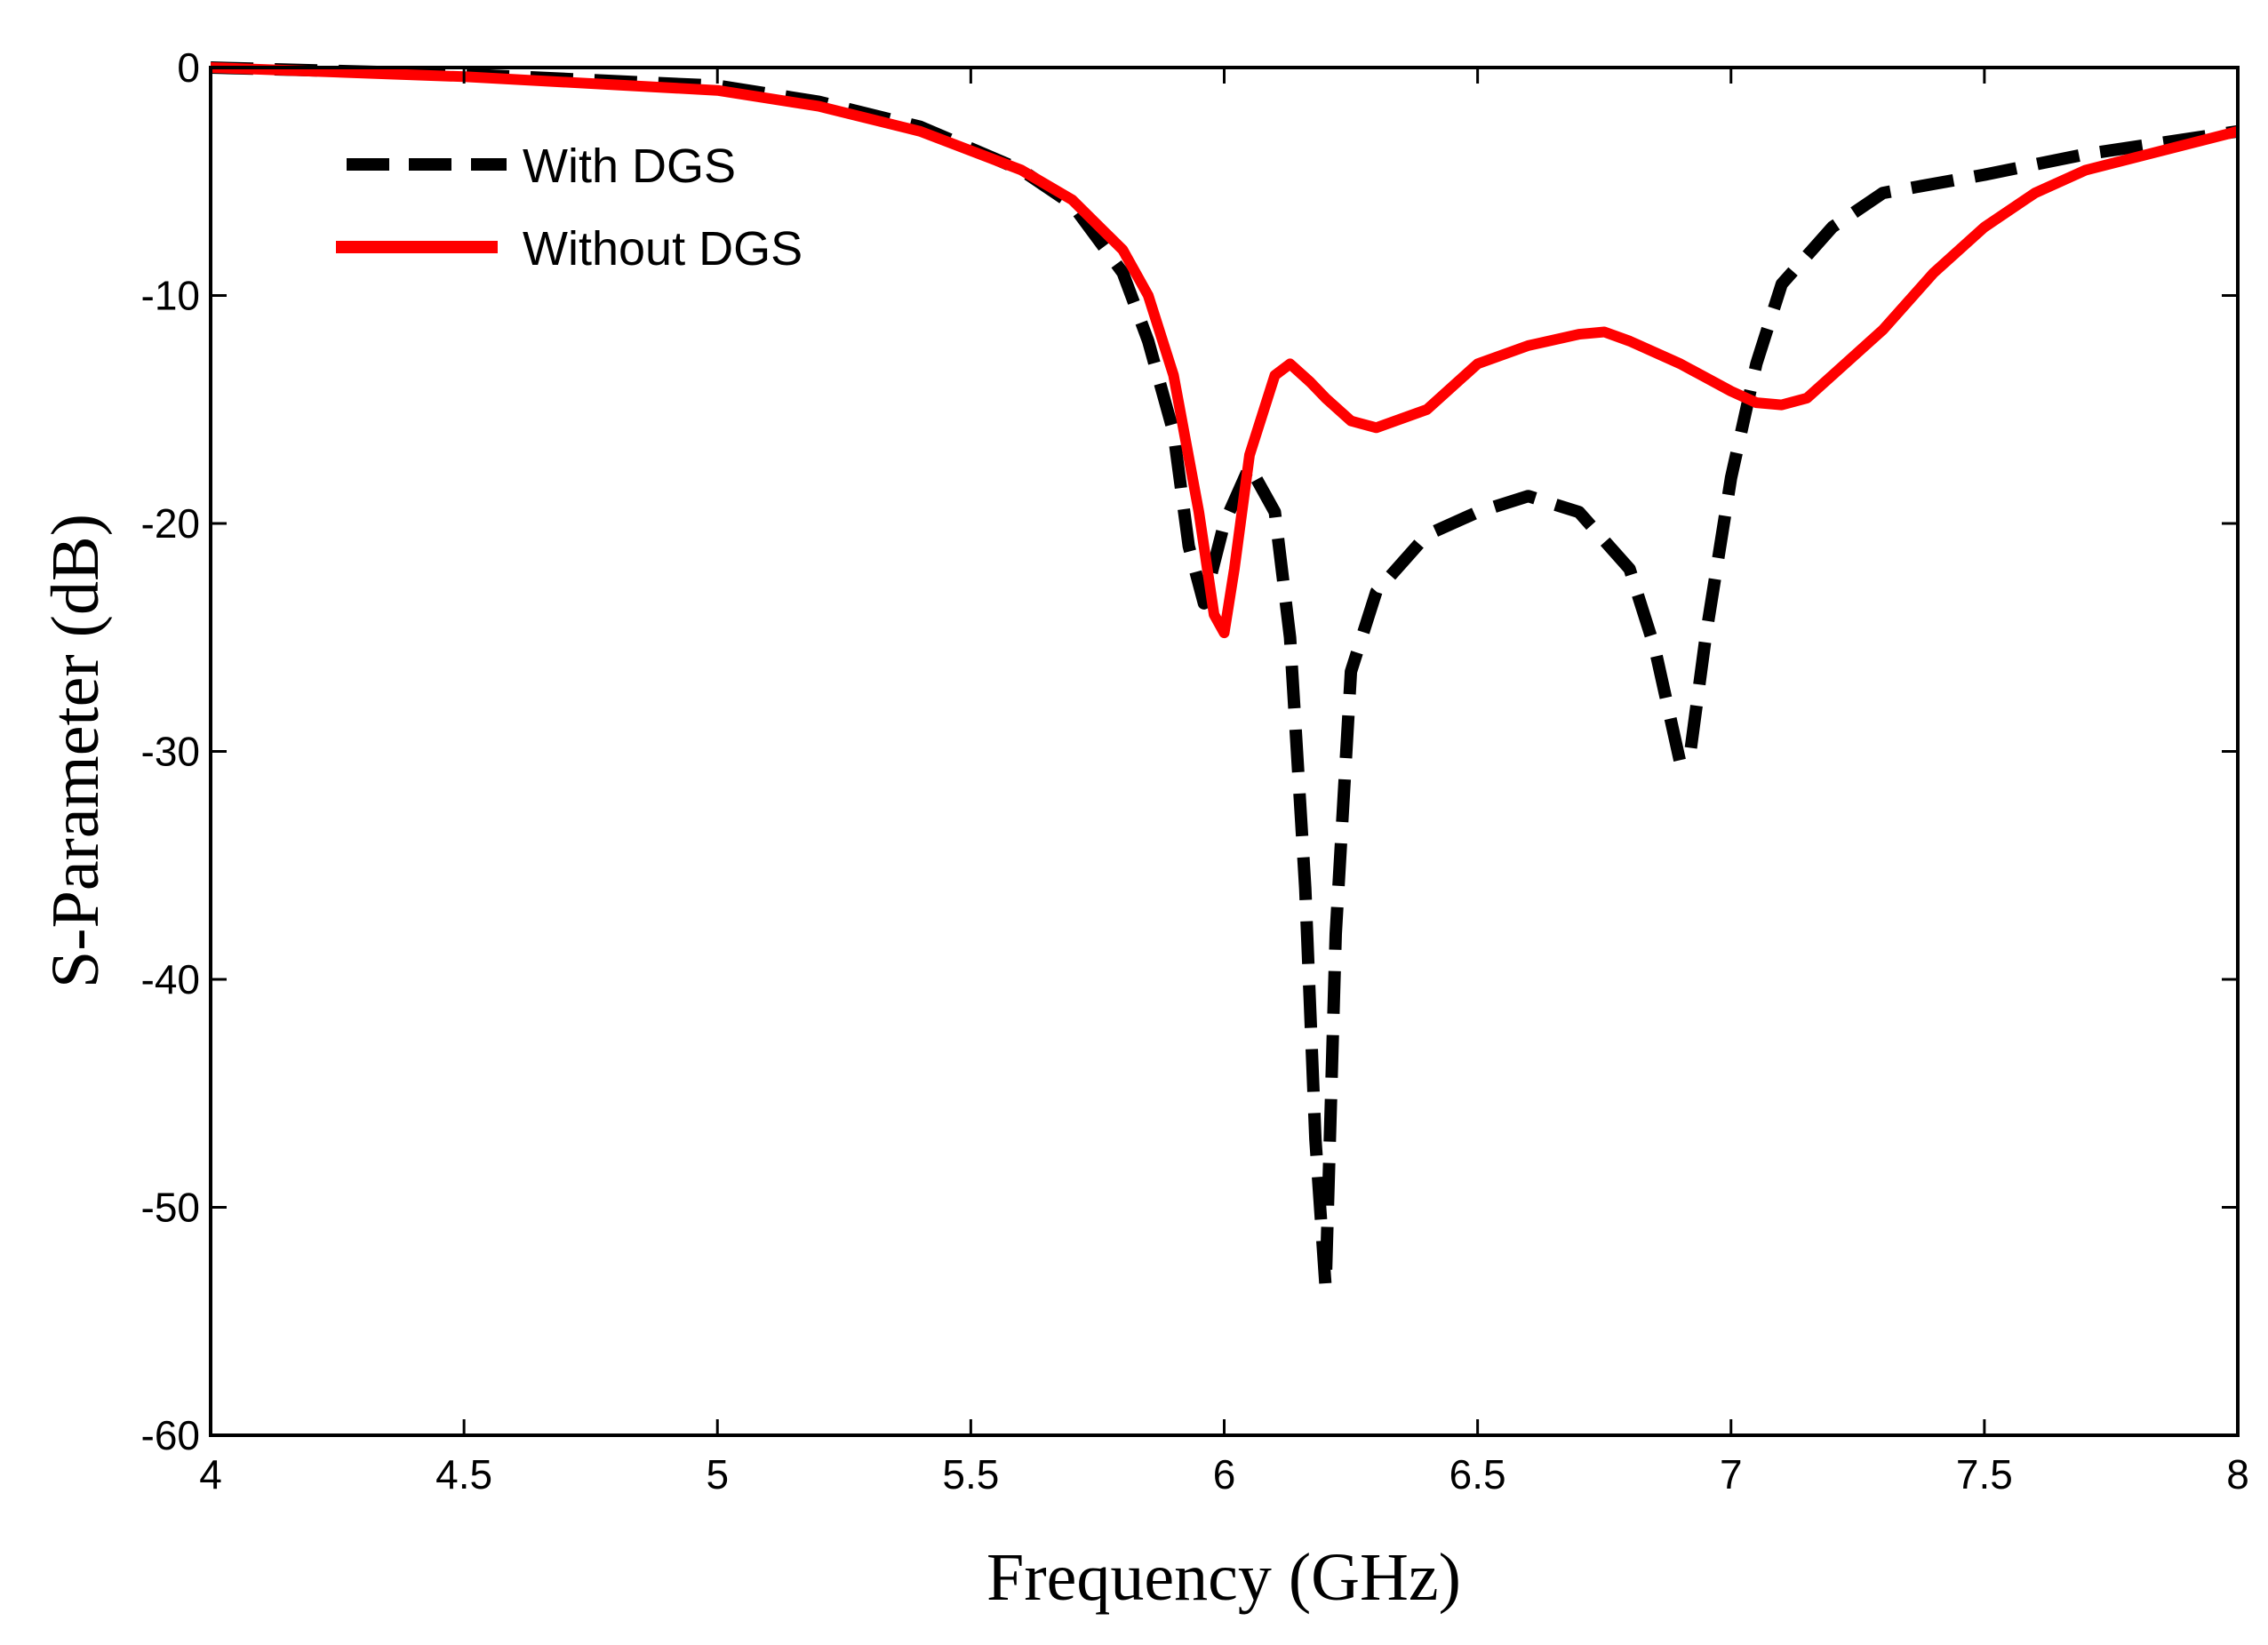  I want to click on x-tick-label: 4.5, so click(463, 1474).